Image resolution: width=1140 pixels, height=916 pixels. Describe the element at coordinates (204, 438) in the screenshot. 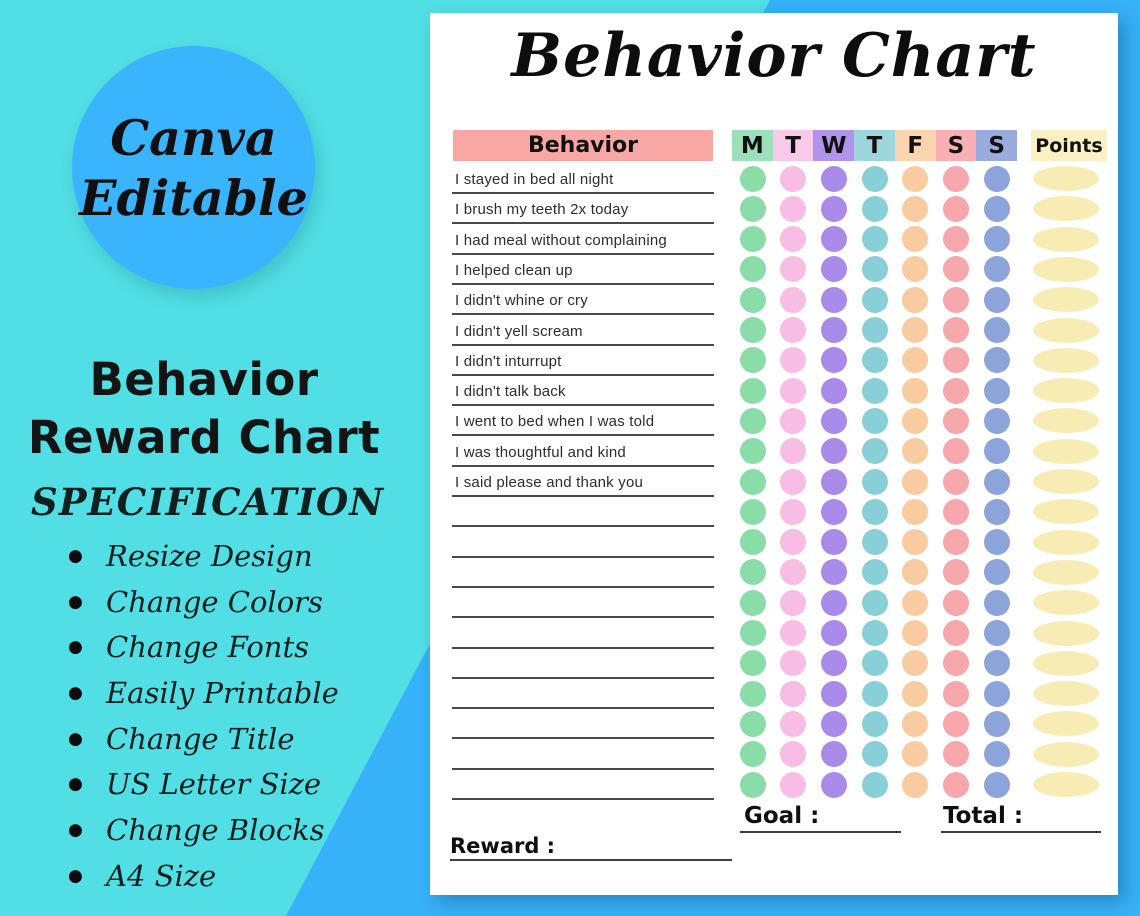

I see `product-title-line2: Reward Chart` at that location.